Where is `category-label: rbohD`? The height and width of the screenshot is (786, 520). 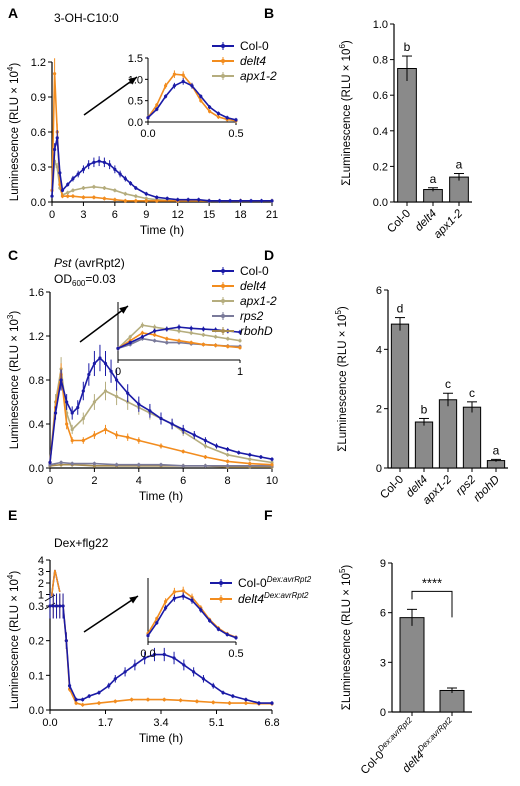 category-label: rbohD is located at coordinates (486, 489).